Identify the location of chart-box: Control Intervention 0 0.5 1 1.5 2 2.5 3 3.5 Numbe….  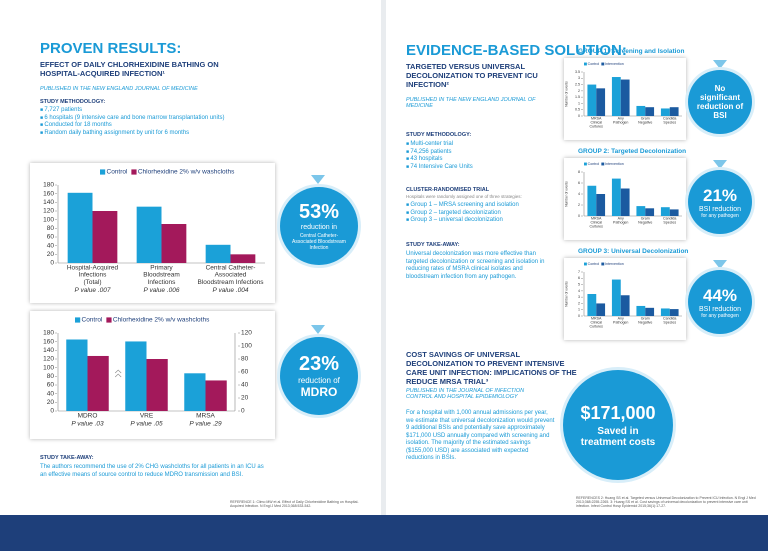
(625, 99).